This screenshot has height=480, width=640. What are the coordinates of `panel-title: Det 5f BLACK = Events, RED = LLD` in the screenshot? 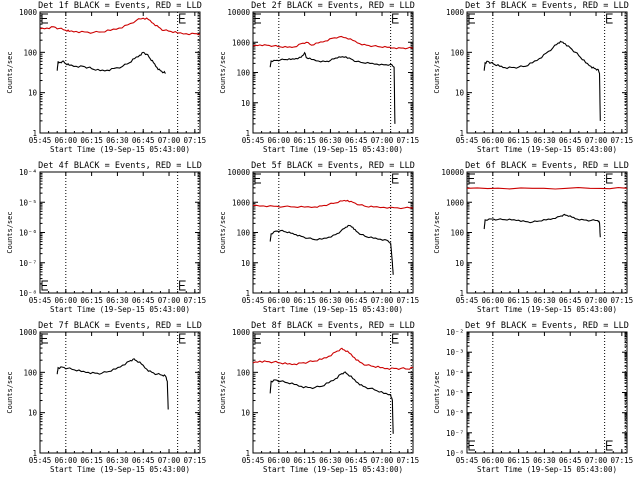 It's located at (333, 166).